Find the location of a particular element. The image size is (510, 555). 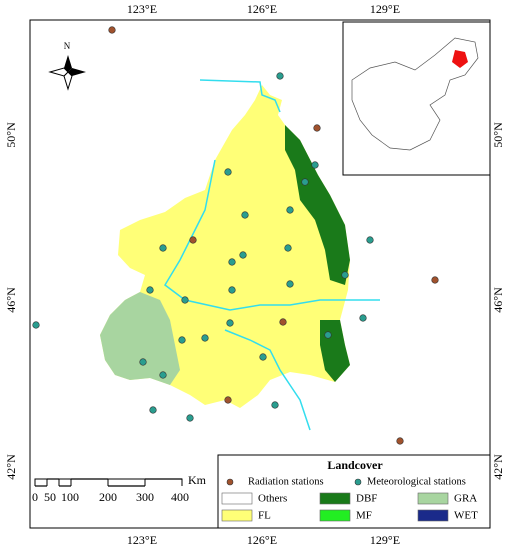

legend-label: WET is located at coordinates (466, 516).